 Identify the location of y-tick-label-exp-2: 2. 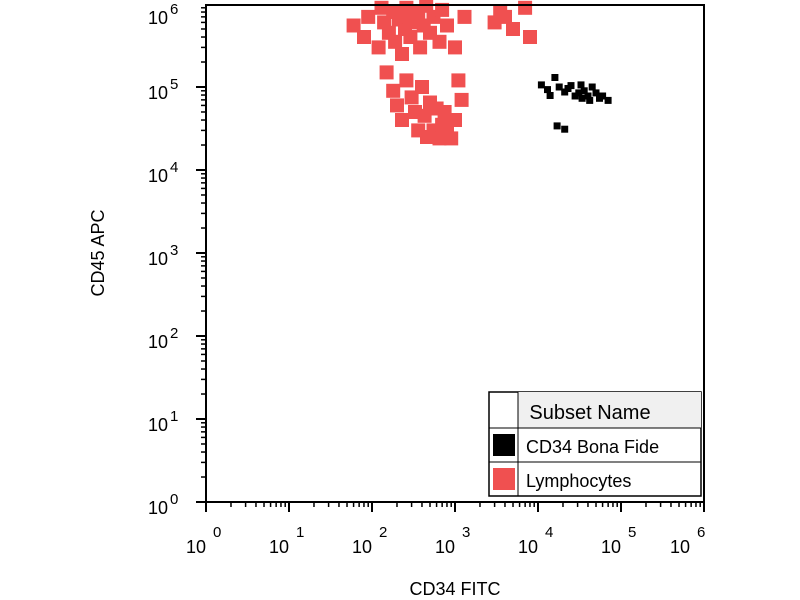
(174, 333).